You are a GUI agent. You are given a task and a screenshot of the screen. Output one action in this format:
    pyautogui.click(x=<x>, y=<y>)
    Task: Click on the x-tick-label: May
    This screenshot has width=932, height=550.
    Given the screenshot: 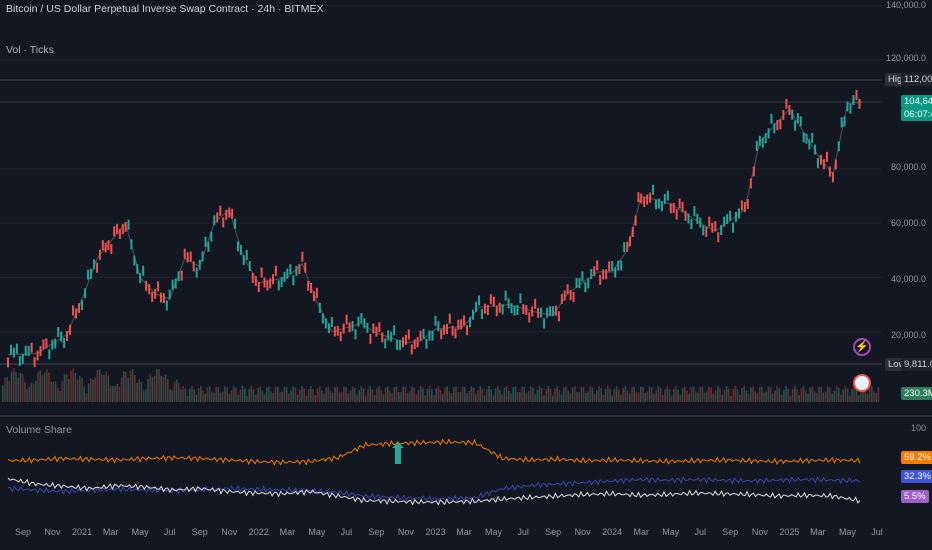 What is the action you would take?
    pyautogui.click(x=847, y=532)
    